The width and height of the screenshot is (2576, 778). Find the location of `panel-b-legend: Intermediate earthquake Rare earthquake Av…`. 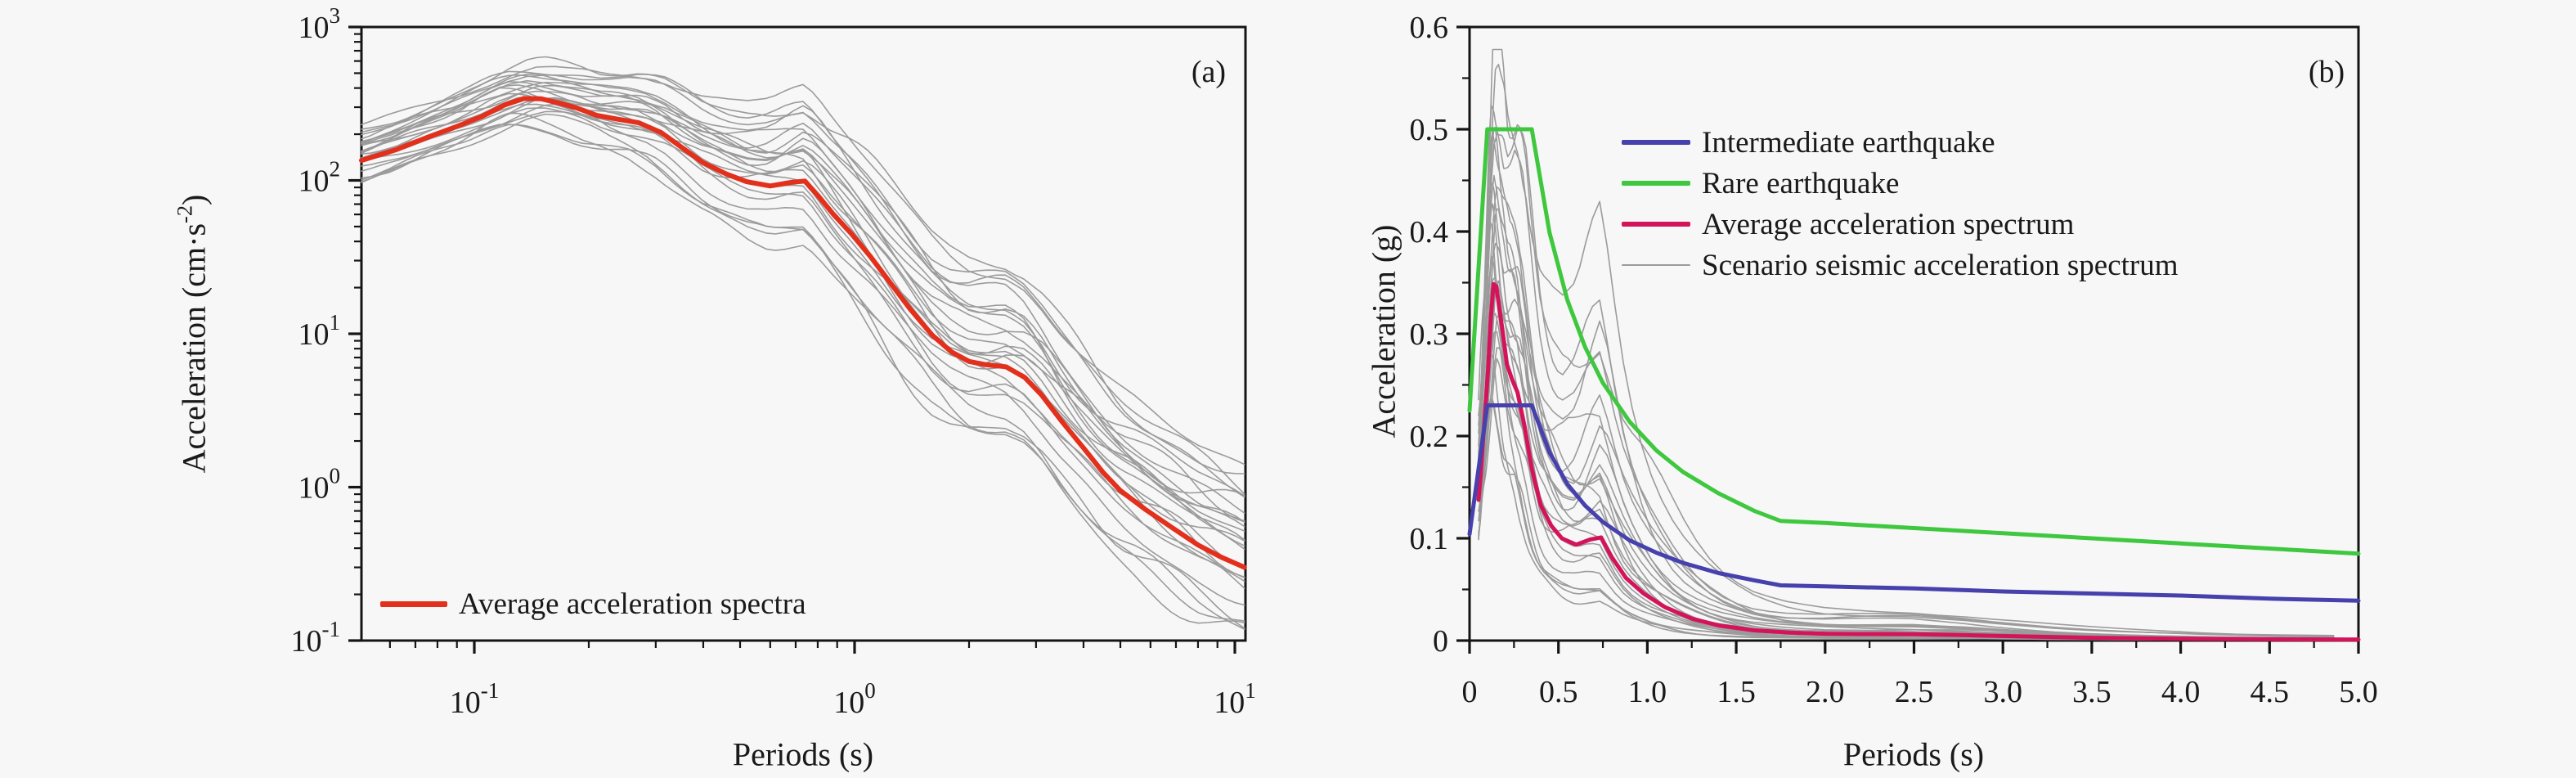

panel-b-legend: Intermediate earthquake Rare earthquake Av… is located at coordinates (1900, 204).